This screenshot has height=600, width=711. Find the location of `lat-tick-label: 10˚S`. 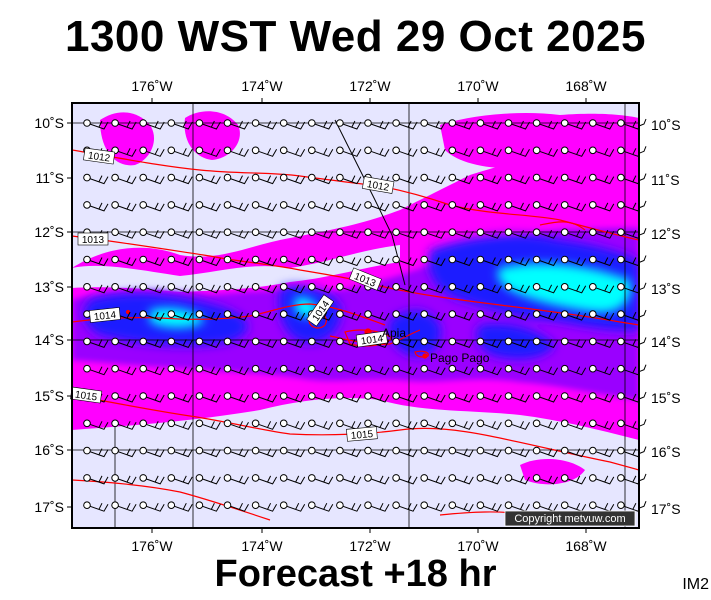

lat-tick-label: 10˚S is located at coordinates (49, 123).